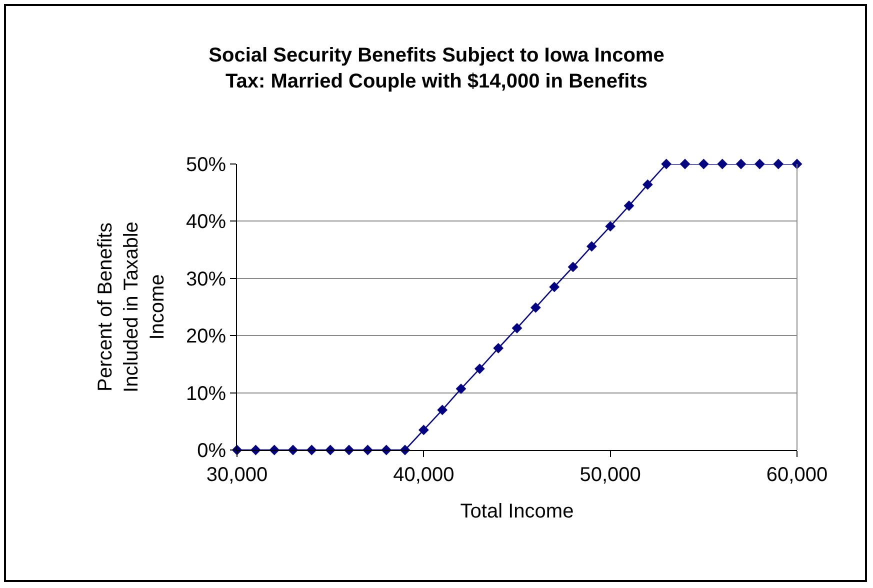 The image size is (873, 588). What do you see at coordinates (237, 475) in the screenshot?
I see `x-tick-label: 30,000` at bounding box center [237, 475].